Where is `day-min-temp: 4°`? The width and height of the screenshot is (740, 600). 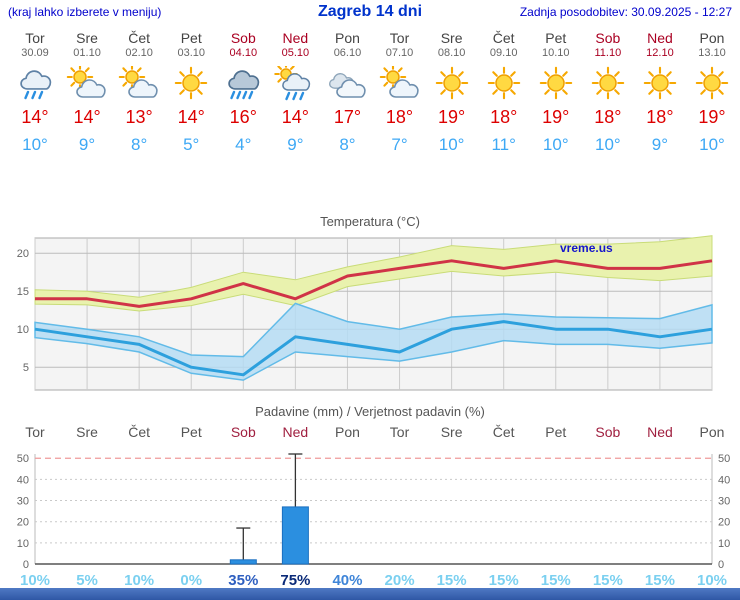 day-min-temp: 4° is located at coordinates (243, 144).